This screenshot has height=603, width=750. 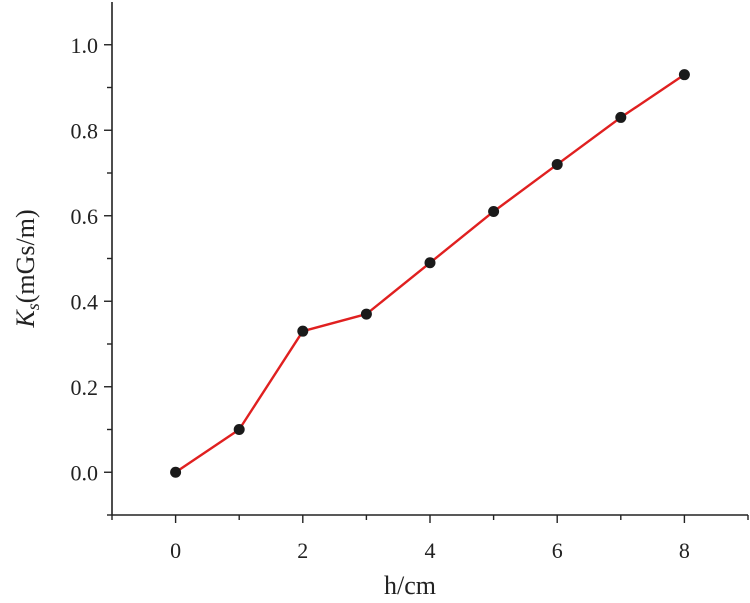 I want to click on y-tick-label: 0.0, so click(x=85, y=472).